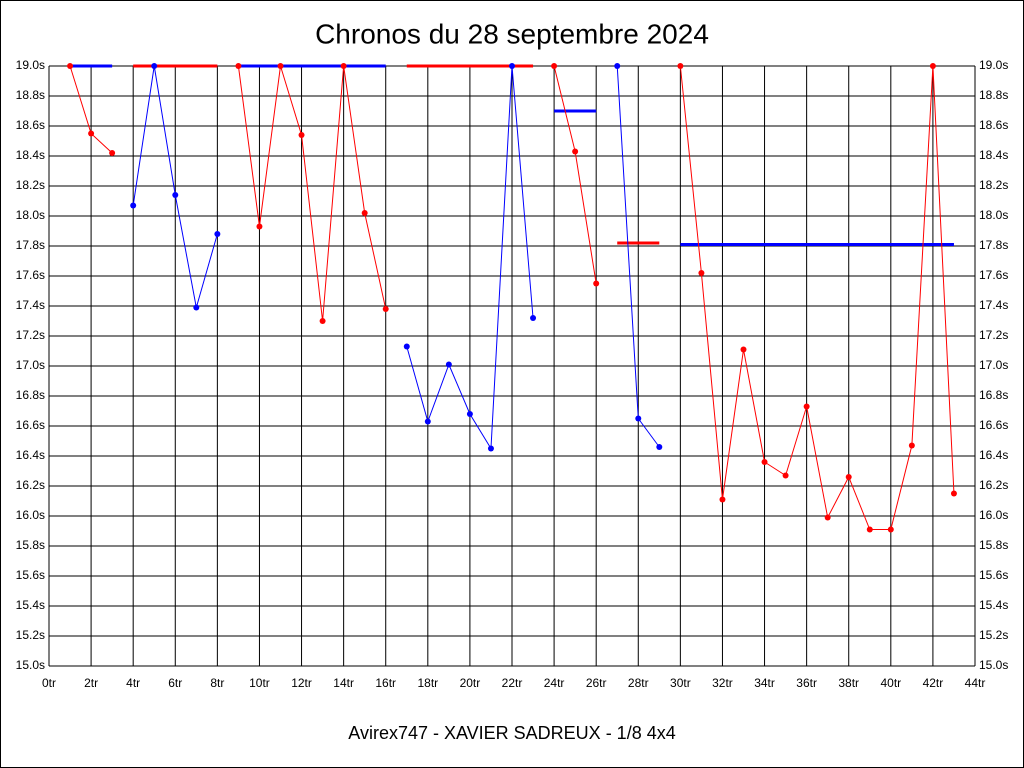 This screenshot has width=1024, height=768. Describe the element at coordinates (30, 215) in the screenshot. I see `y-tick-label: 18.0s` at that location.